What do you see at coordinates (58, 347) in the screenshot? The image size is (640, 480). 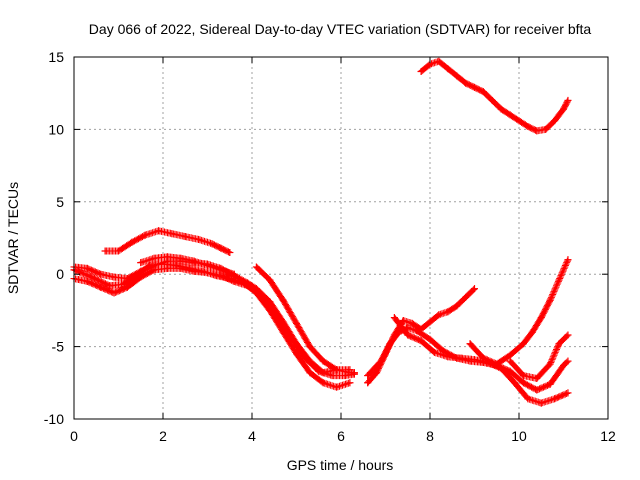 I see `y-tick-label: -5` at bounding box center [58, 347].